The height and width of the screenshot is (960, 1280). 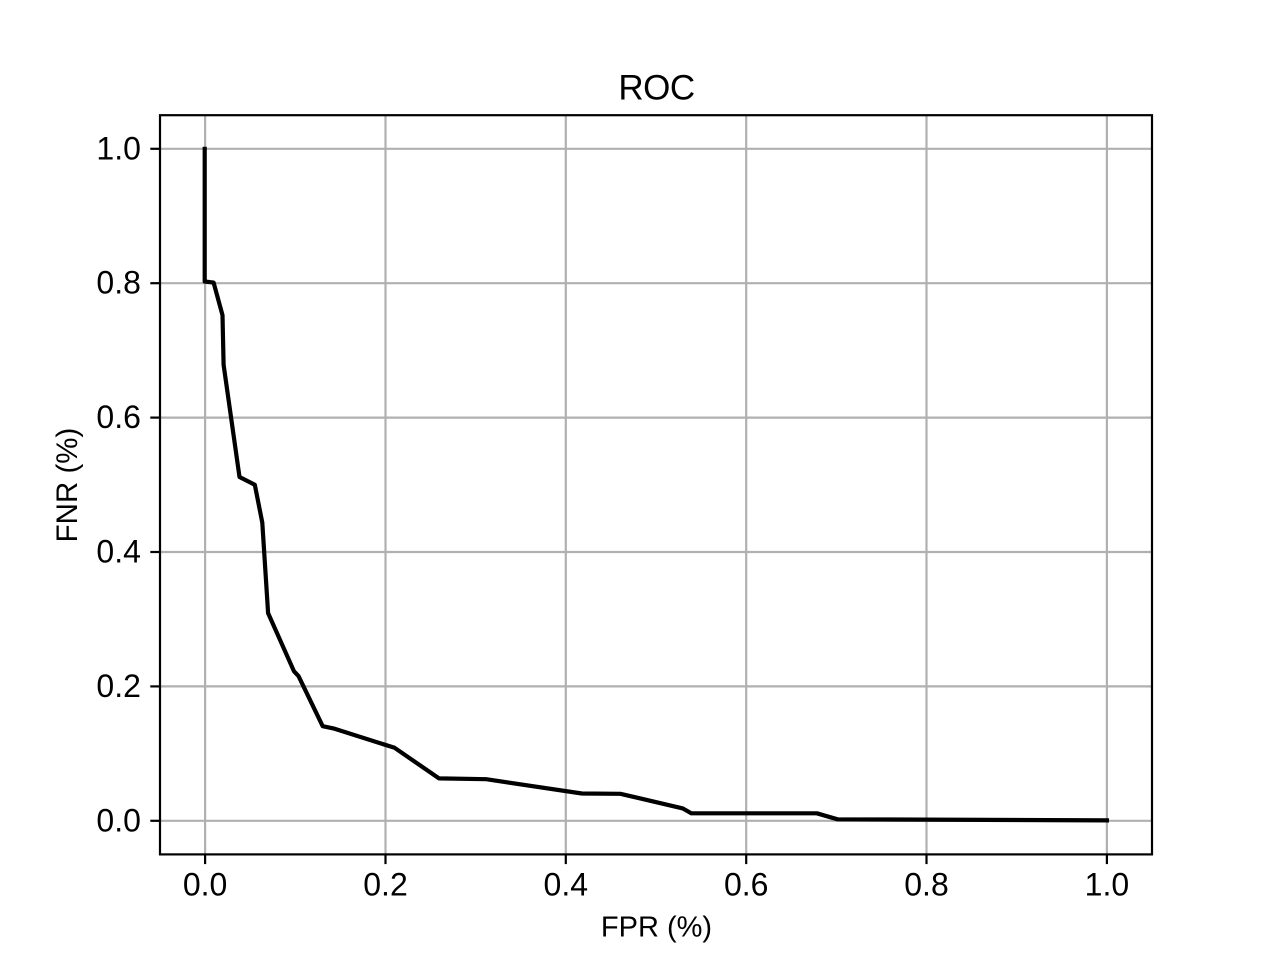 What do you see at coordinates (656, 928) in the screenshot?
I see `svg-text: FPR (%)` at bounding box center [656, 928].